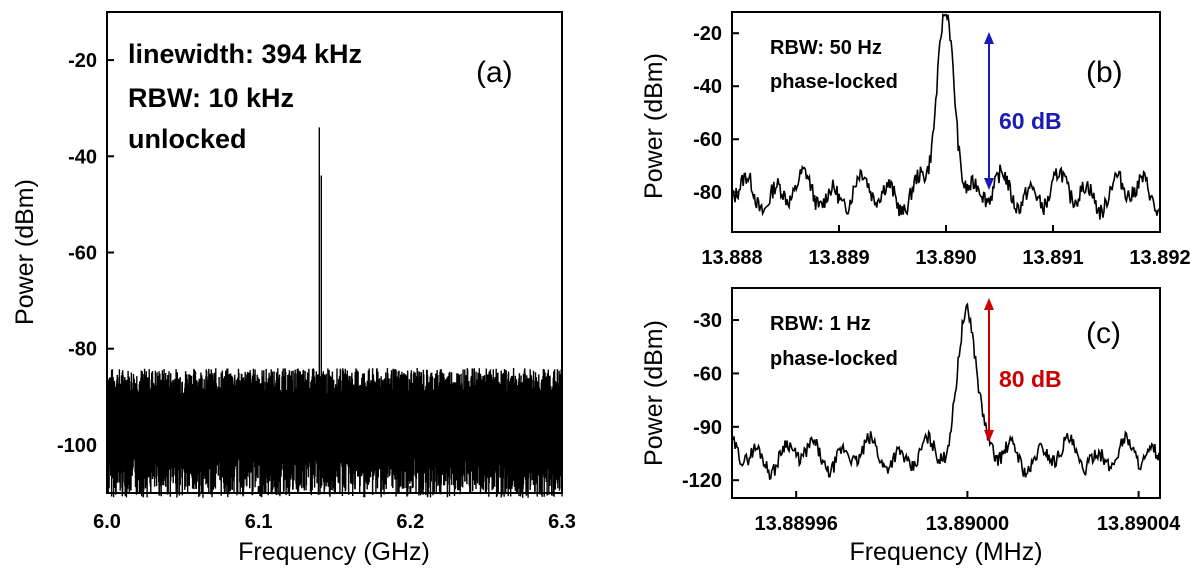  Describe the element at coordinates (1052, 258) in the screenshot. I see `x-tick-label: 13.891` at that location.